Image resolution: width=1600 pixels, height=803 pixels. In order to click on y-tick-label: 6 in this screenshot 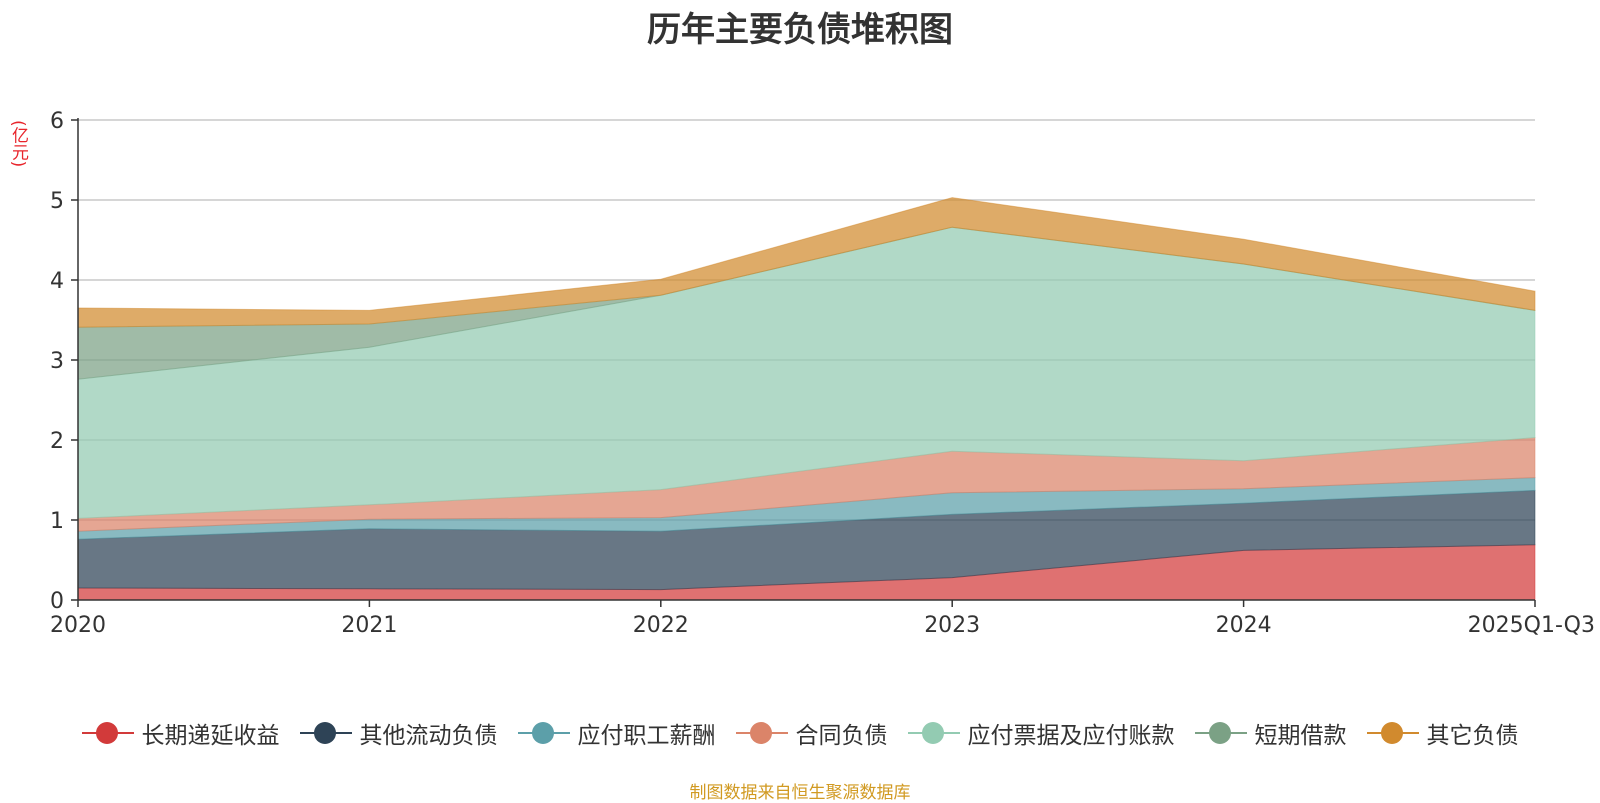, I will do `click(57, 121)`.